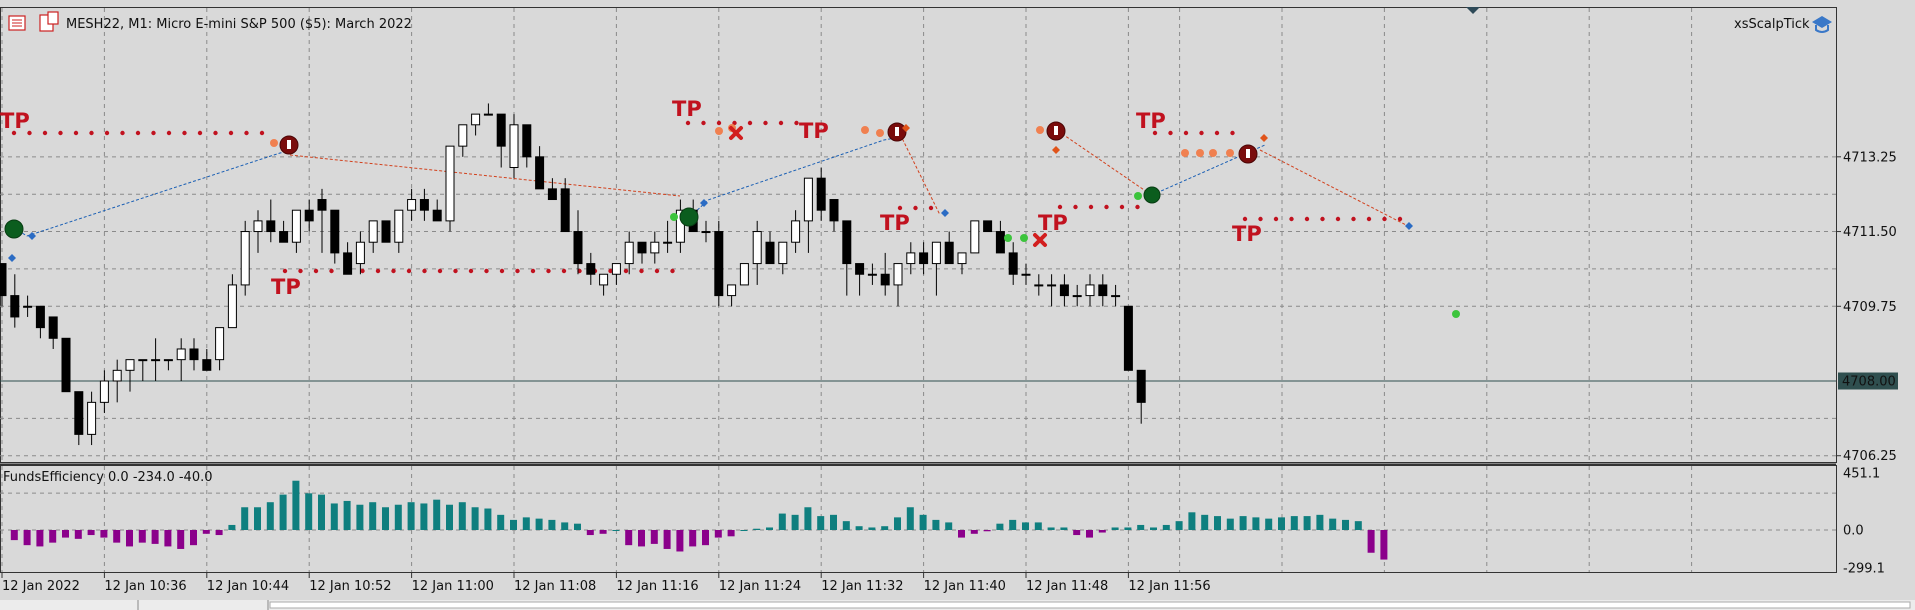  Describe the element at coordinates (920, 20) in the screenshot. I see `chart-header: MESH22, M1: Micro E-mini S&P 500 ($5)` at that location.